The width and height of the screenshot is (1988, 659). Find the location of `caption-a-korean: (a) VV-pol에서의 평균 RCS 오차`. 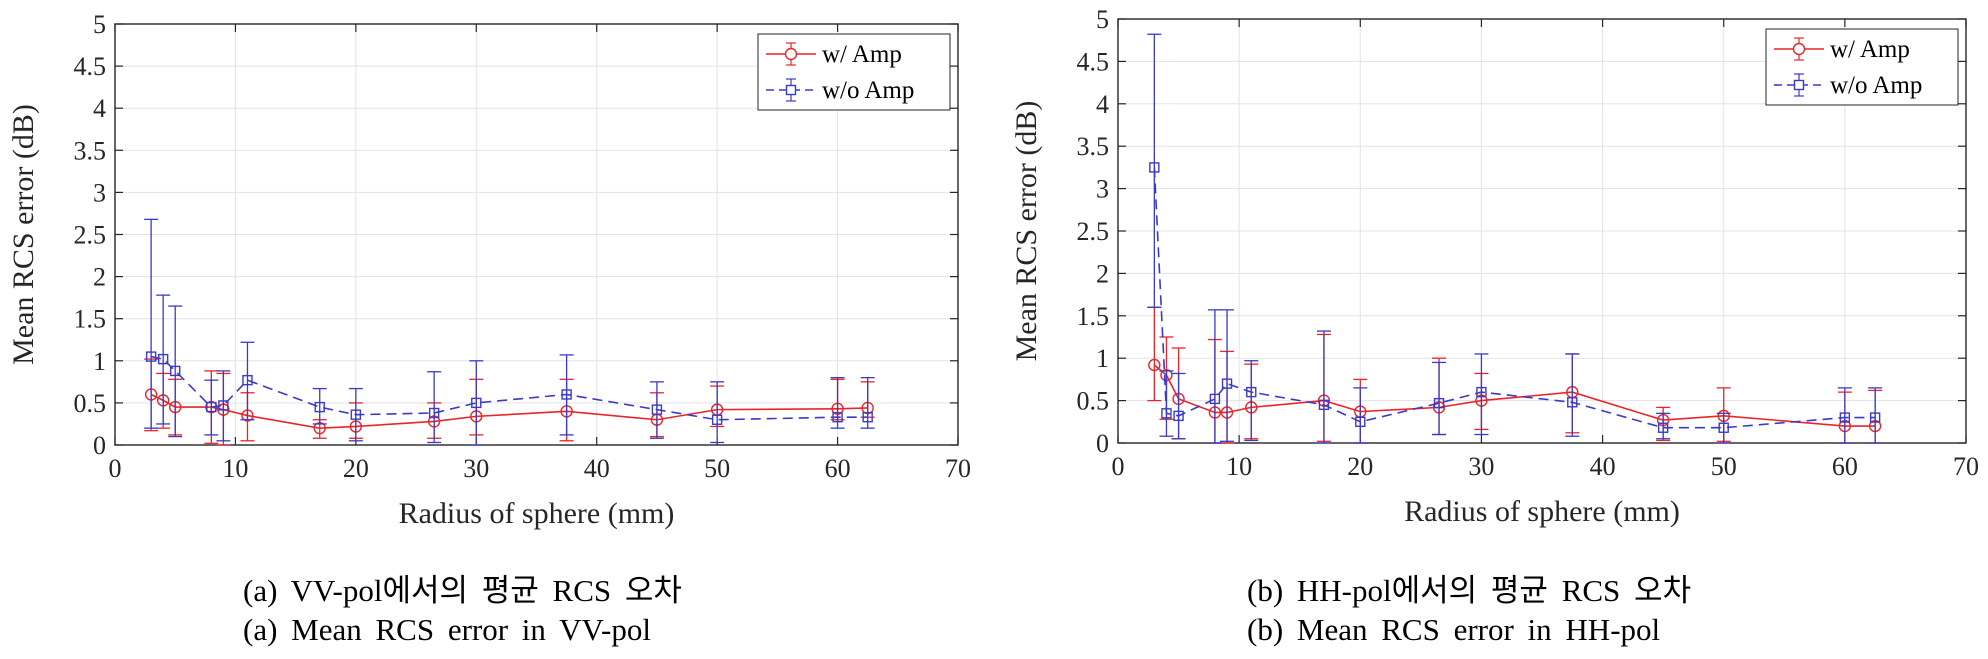

caption-a-korean: (a) VV-pol에서의 평균 RCS 오차 is located at coordinates (462, 590).